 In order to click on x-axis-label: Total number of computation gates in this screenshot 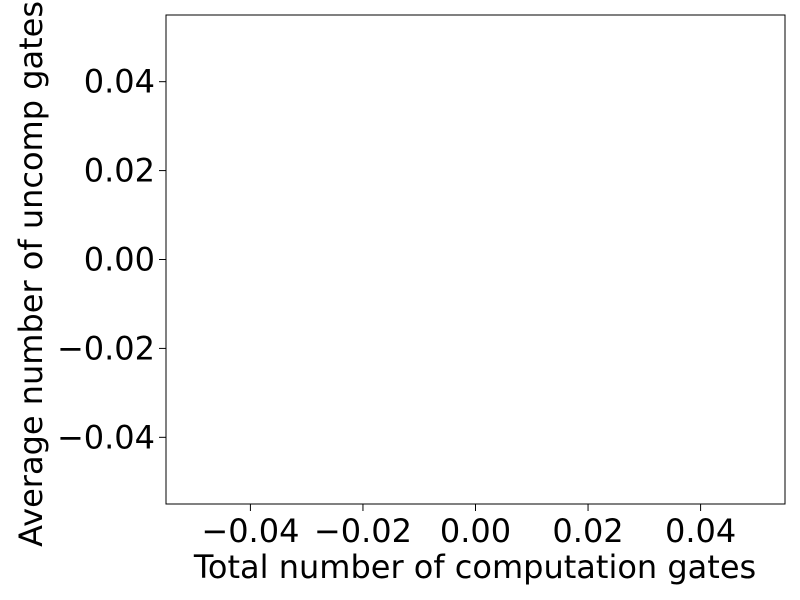, I will do `click(474, 567)`.